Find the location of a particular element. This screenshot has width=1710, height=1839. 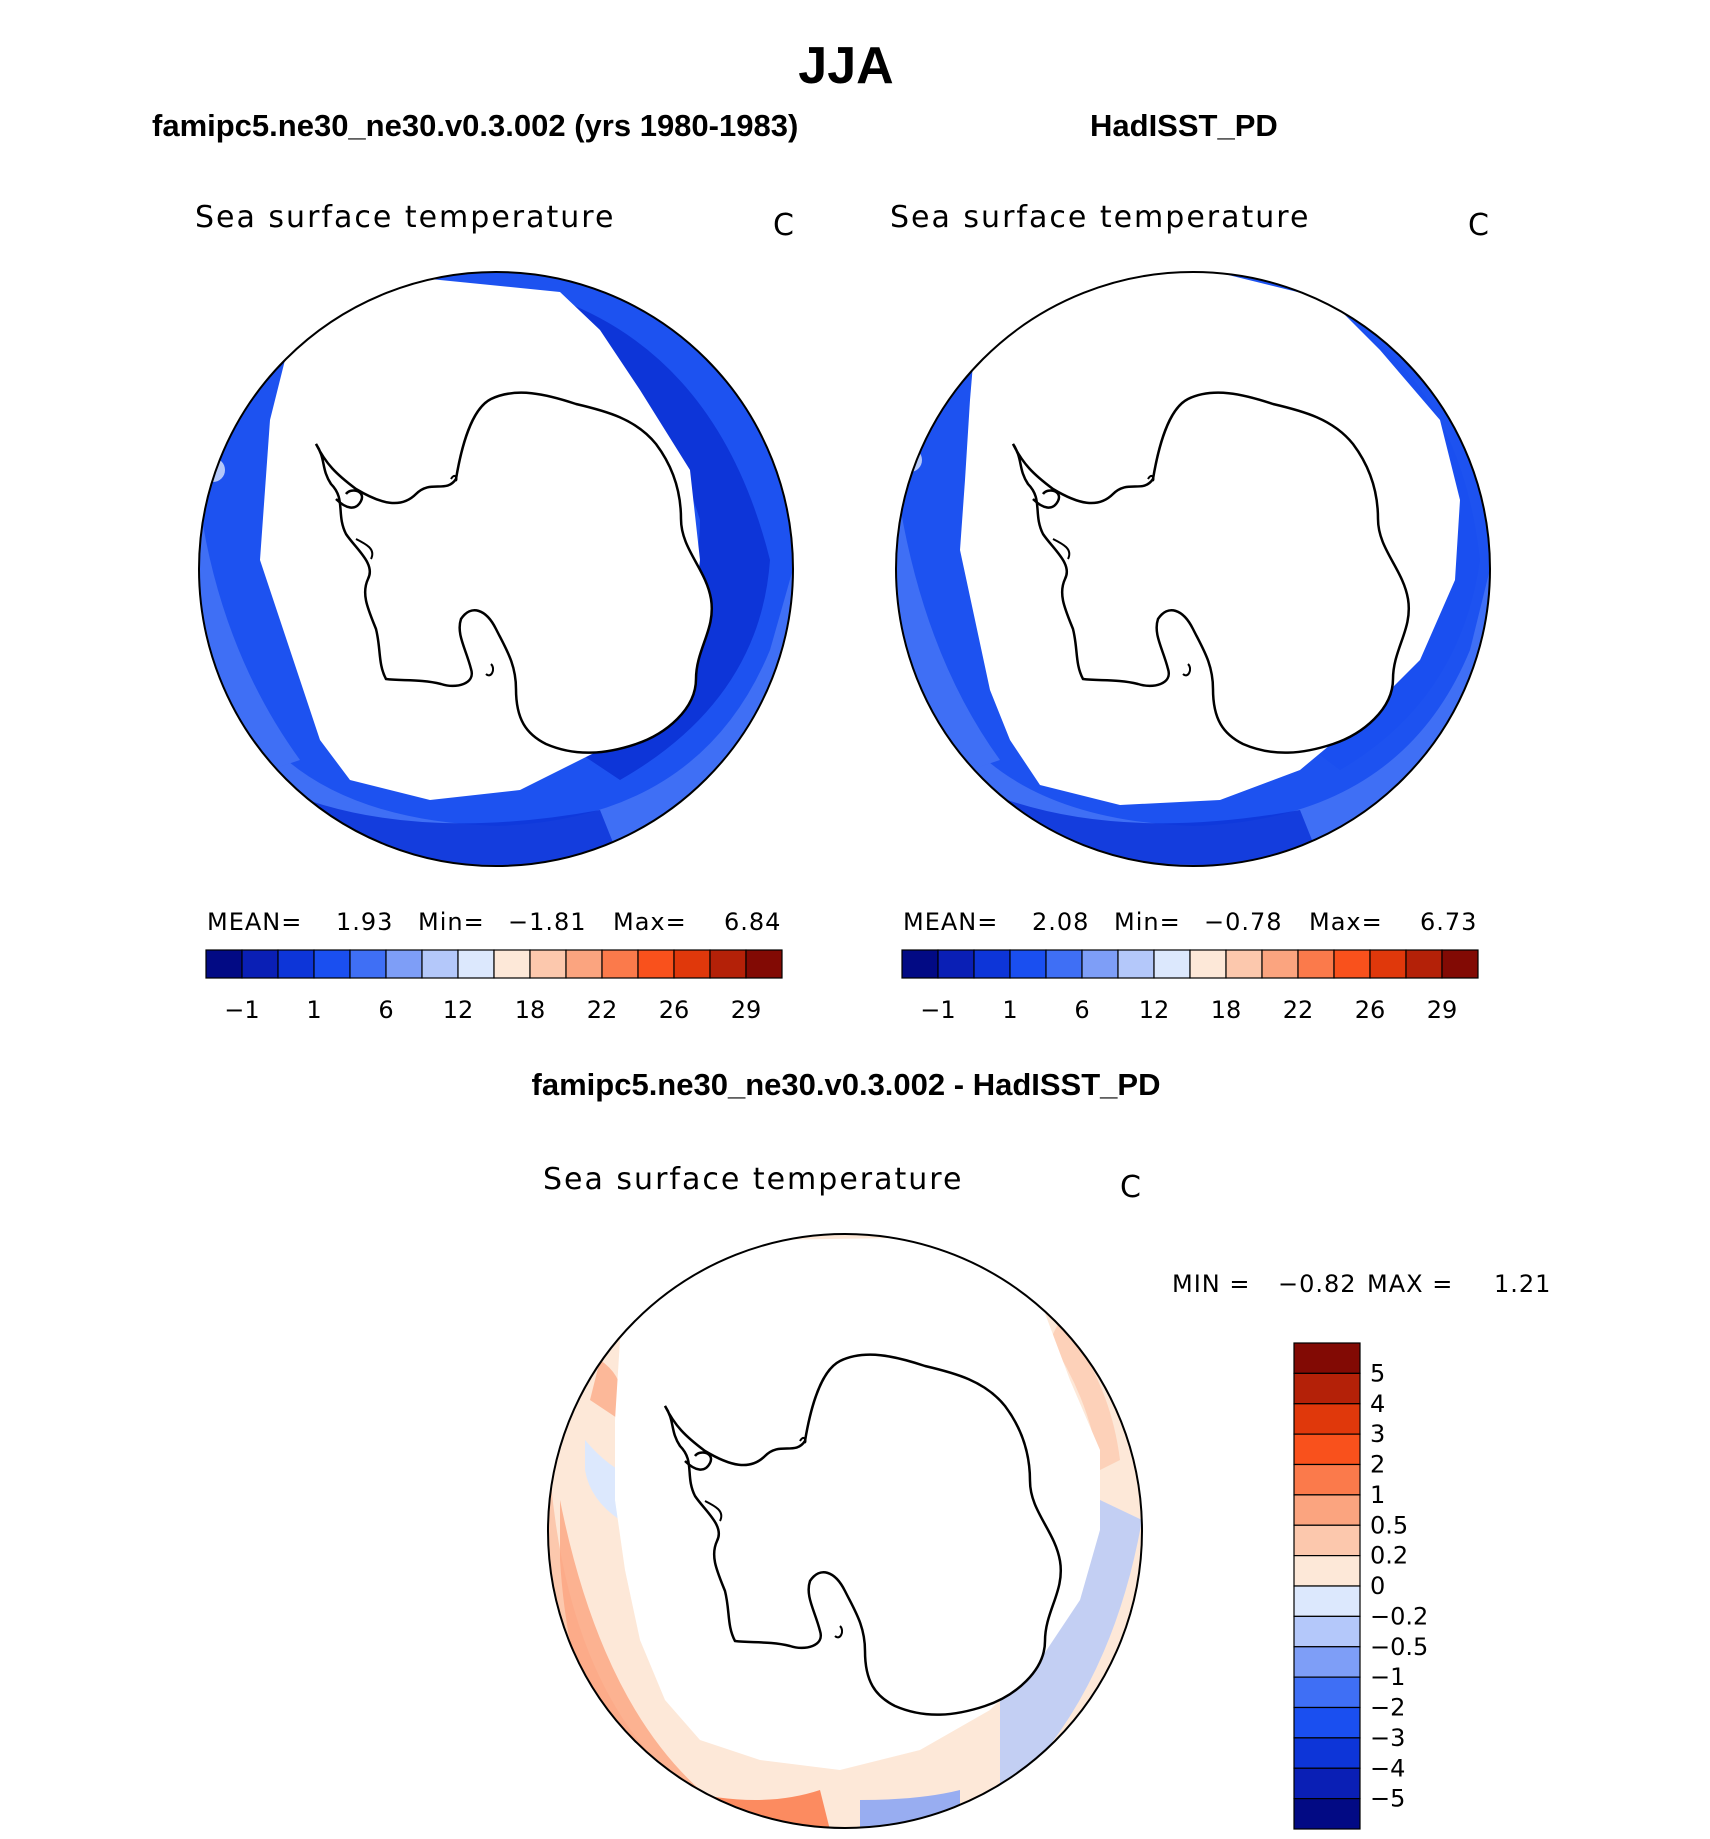

difference-units-label: C is located at coordinates (1130, 1187).